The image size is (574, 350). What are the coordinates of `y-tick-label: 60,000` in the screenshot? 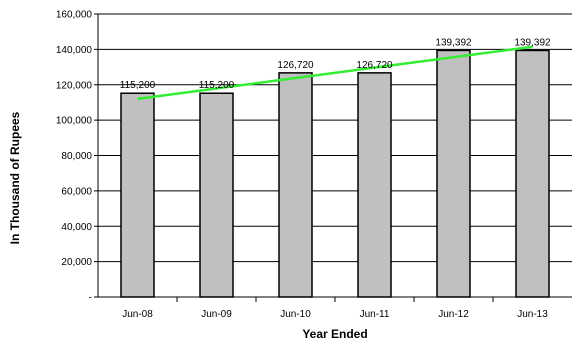 It's located at (76, 191).